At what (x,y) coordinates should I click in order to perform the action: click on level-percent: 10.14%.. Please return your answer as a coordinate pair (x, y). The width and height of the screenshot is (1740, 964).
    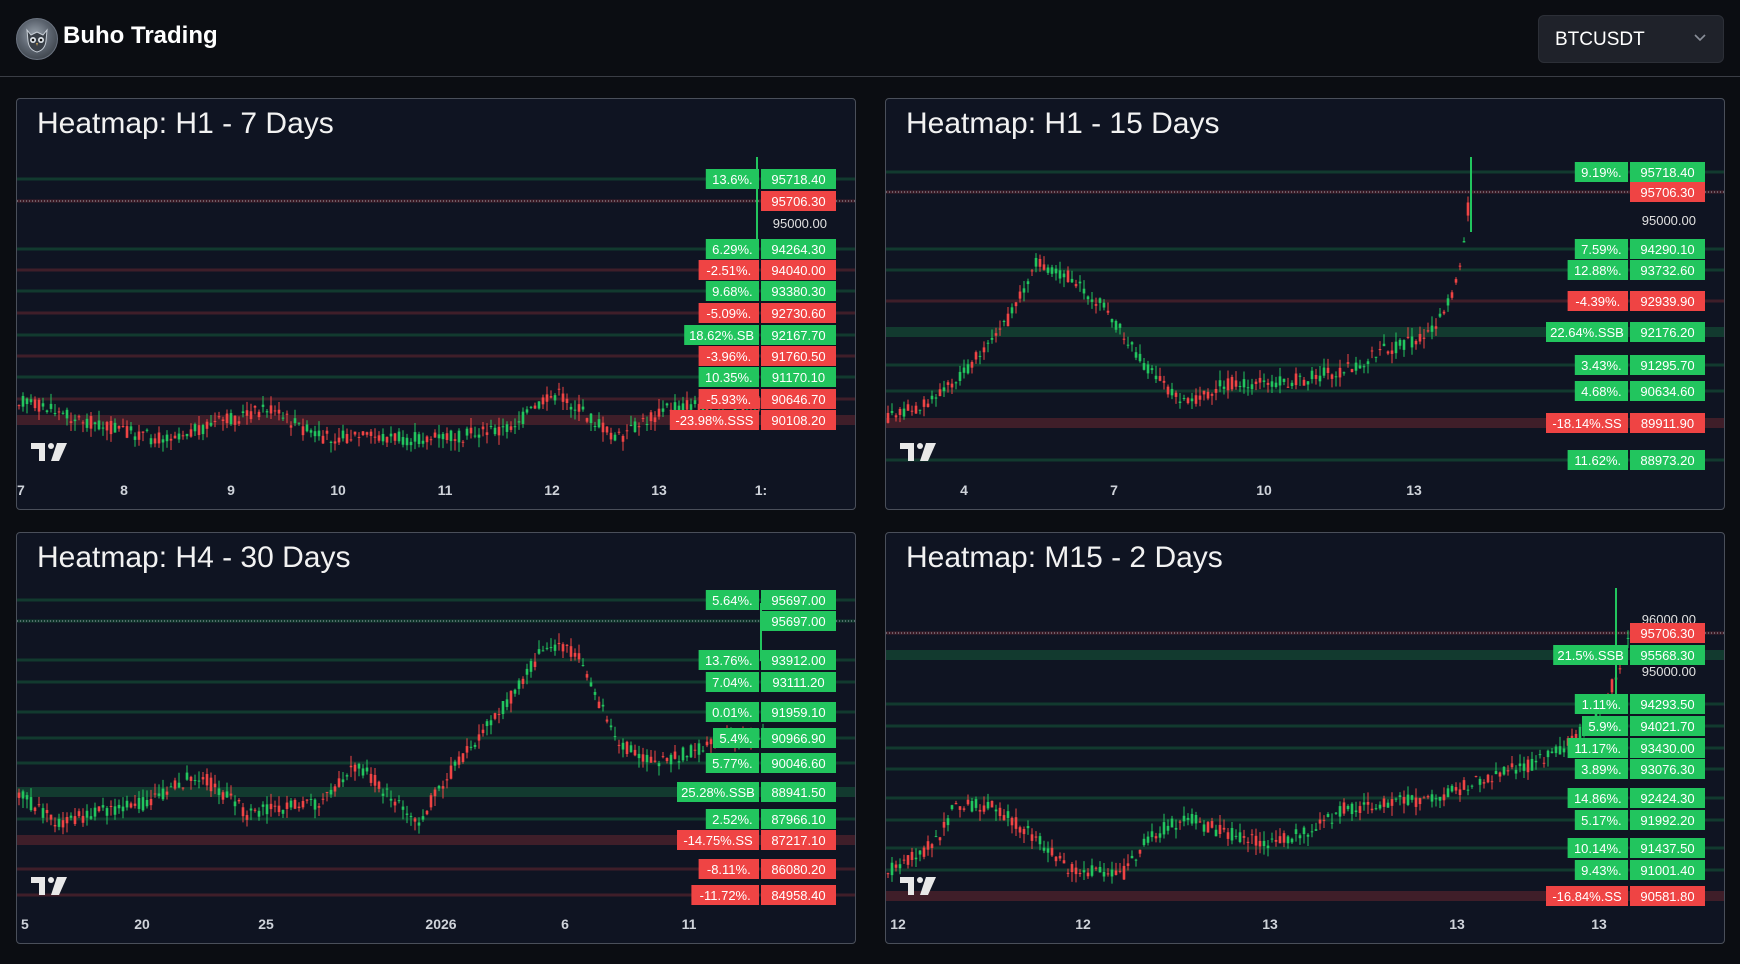
    Looking at the image, I should click on (1598, 848).